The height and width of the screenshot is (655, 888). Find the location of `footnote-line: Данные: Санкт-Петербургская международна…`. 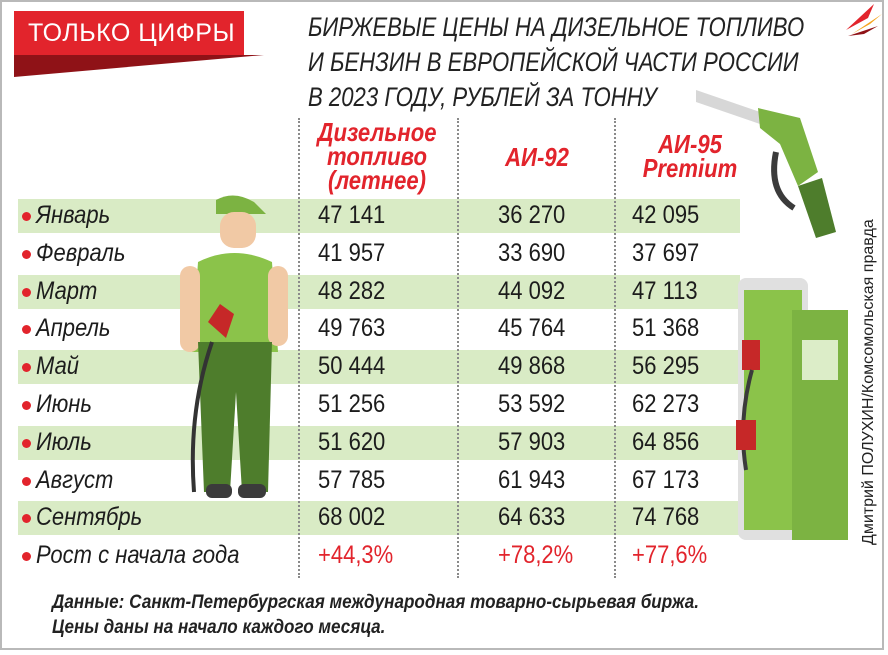

footnote-line: Данные: Санкт-Петербургская международна… is located at coordinates (376, 602).